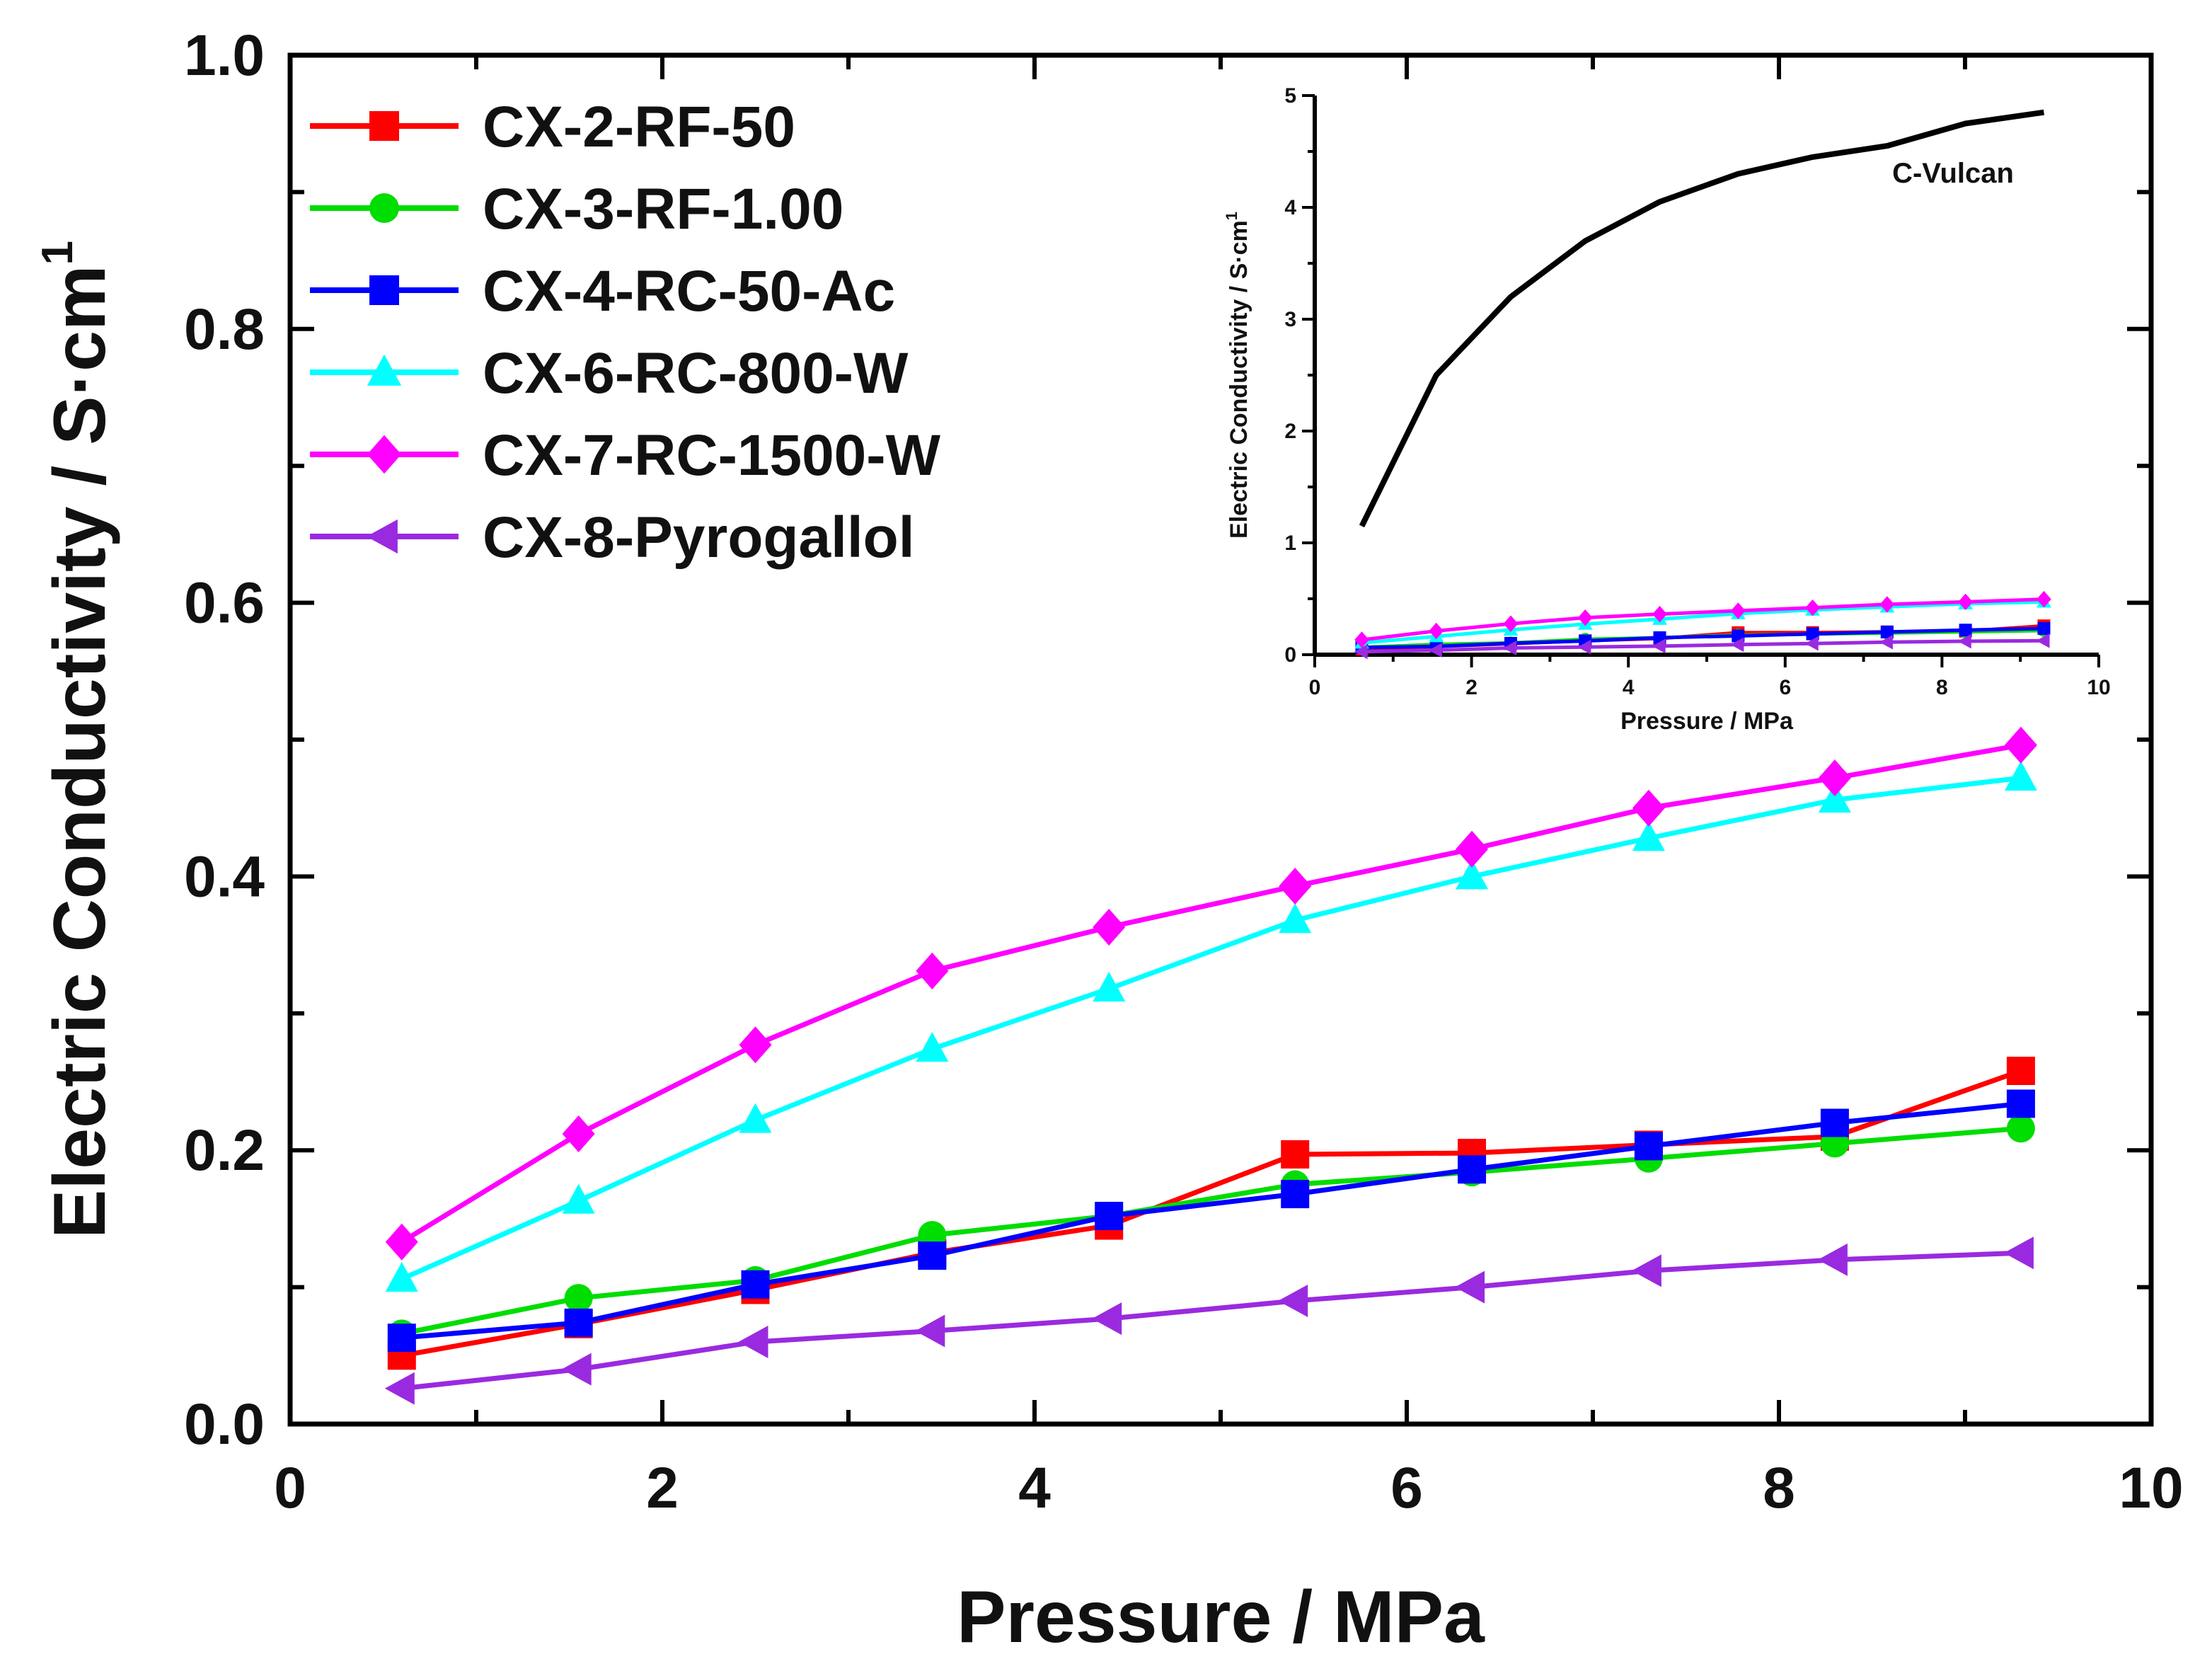 This screenshot has width=2212, height=1676. I want to click on legend-label: CX-2-RF-50, so click(639, 127).